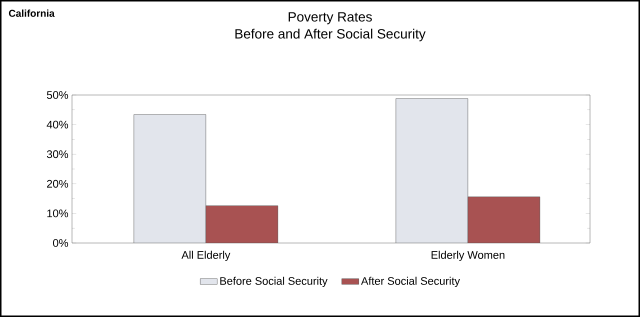  What do you see at coordinates (330, 27) in the screenshot?
I see `chart-title: Poverty Rates Before and After Social Security` at bounding box center [330, 27].